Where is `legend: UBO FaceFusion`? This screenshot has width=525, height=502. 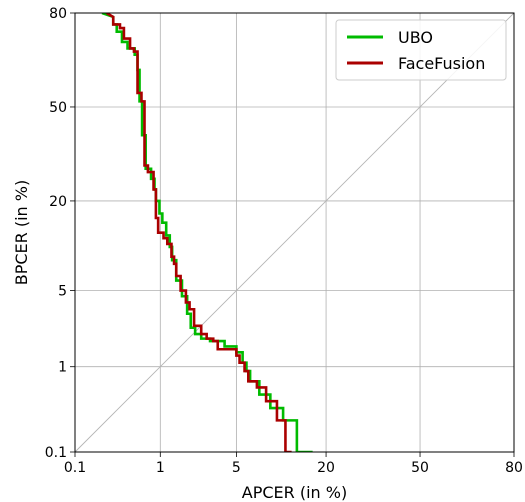
legend: UBO FaceFusion is located at coordinates (421, 50).